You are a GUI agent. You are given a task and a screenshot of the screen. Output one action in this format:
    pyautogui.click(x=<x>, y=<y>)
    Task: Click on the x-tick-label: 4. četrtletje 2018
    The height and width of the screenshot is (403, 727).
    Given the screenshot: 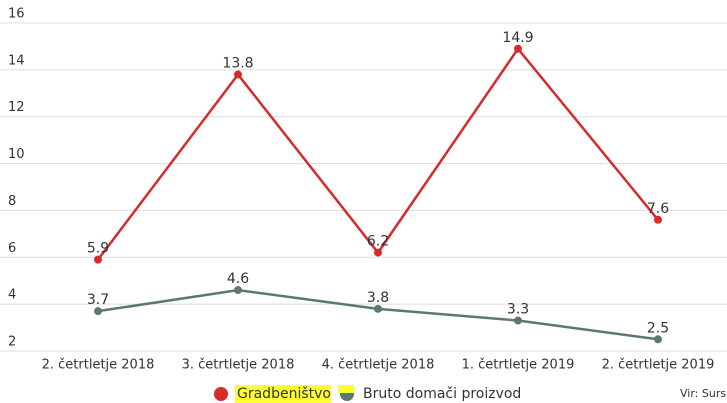 What is the action you would take?
    pyautogui.click(x=378, y=365)
    